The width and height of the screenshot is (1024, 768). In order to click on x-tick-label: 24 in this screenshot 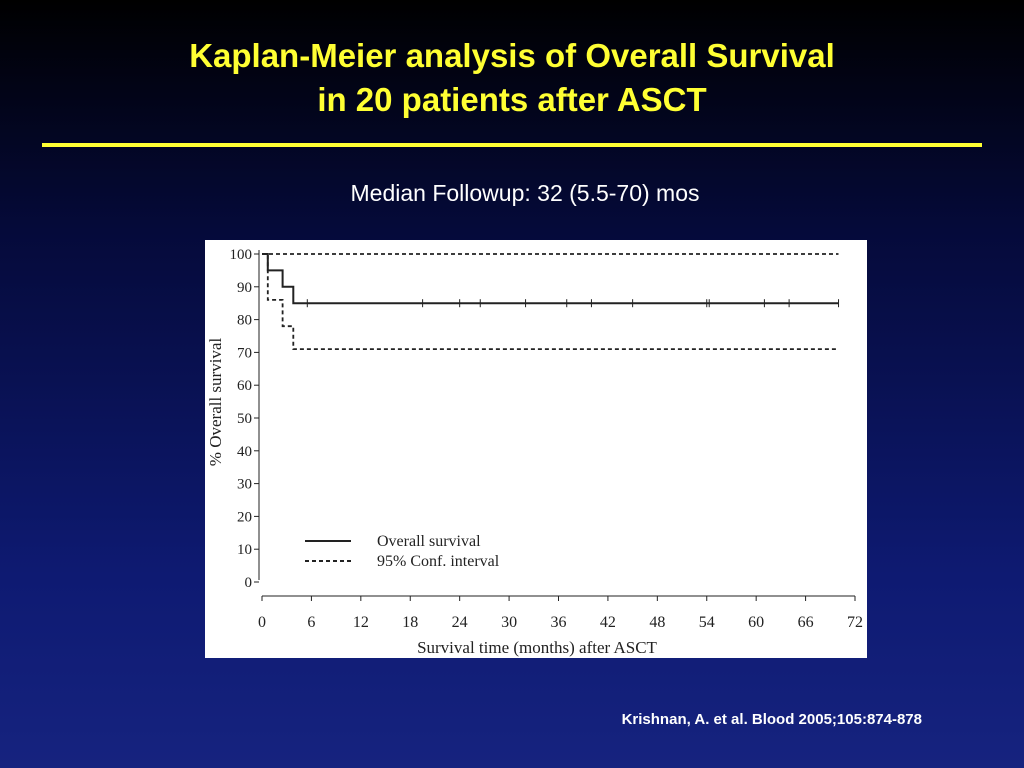, I will do `click(460, 622)`.